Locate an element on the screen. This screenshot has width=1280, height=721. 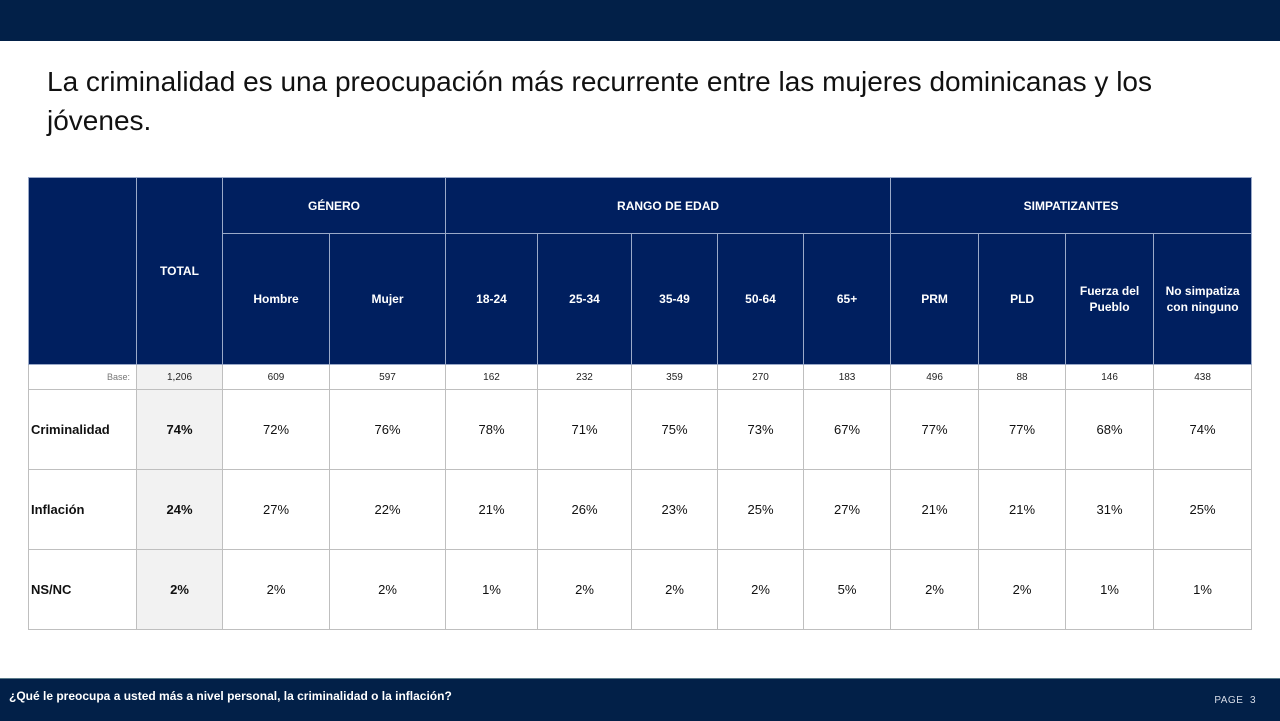
data-cell: 26% is located at coordinates (585, 509).